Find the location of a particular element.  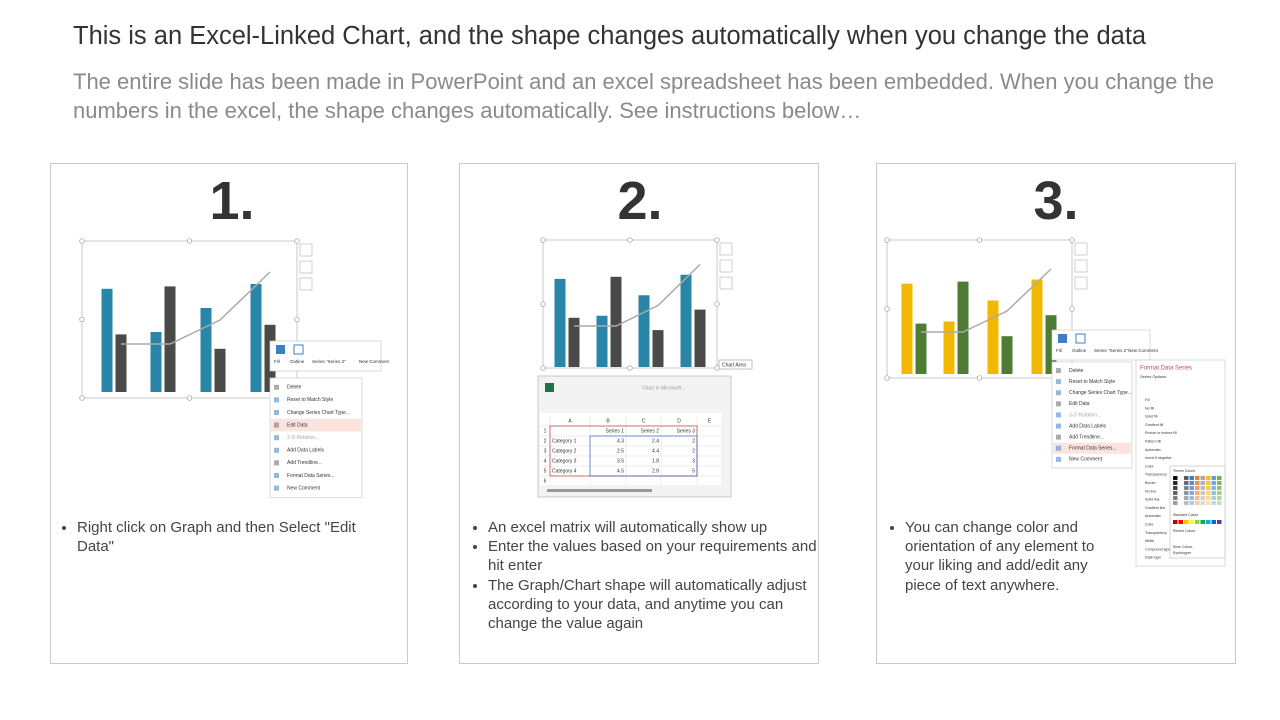

column-header: E is located at coordinates (710, 421).